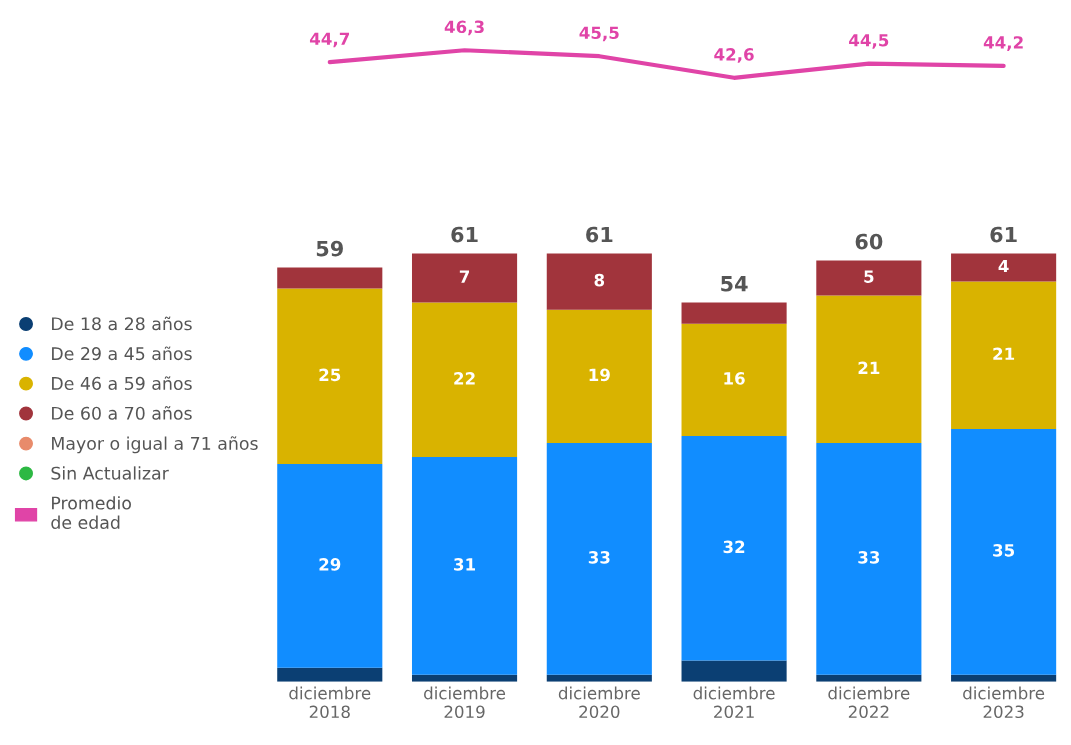 This screenshot has width=1071, height=745. What do you see at coordinates (1003, 43) in the screenshot?
I see `data-label: 44,2` at bounding box center [1003, 43].